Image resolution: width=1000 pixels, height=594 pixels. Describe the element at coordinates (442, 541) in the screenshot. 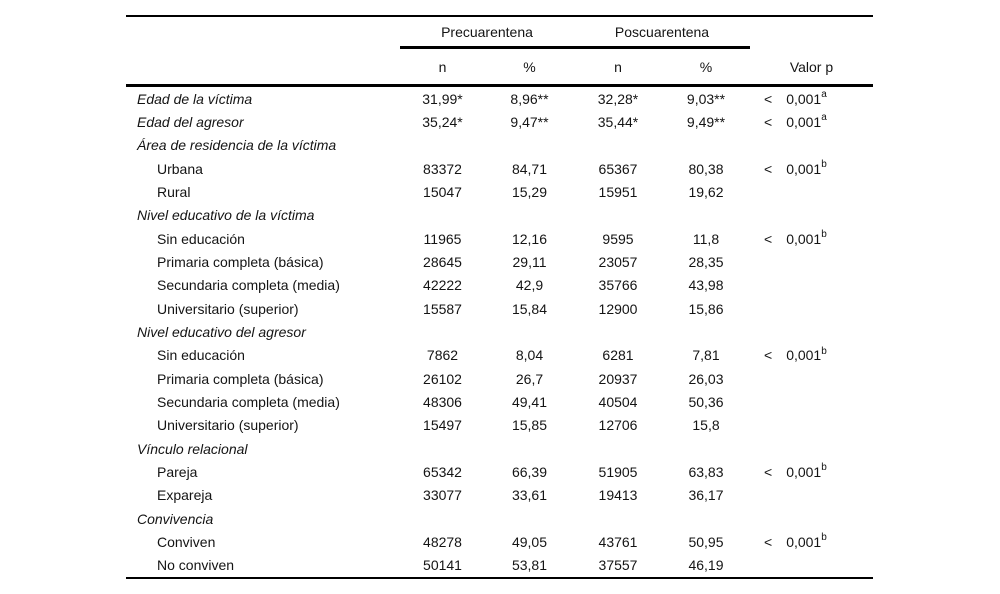

I see `cell-n-pre: 48278` at that location.